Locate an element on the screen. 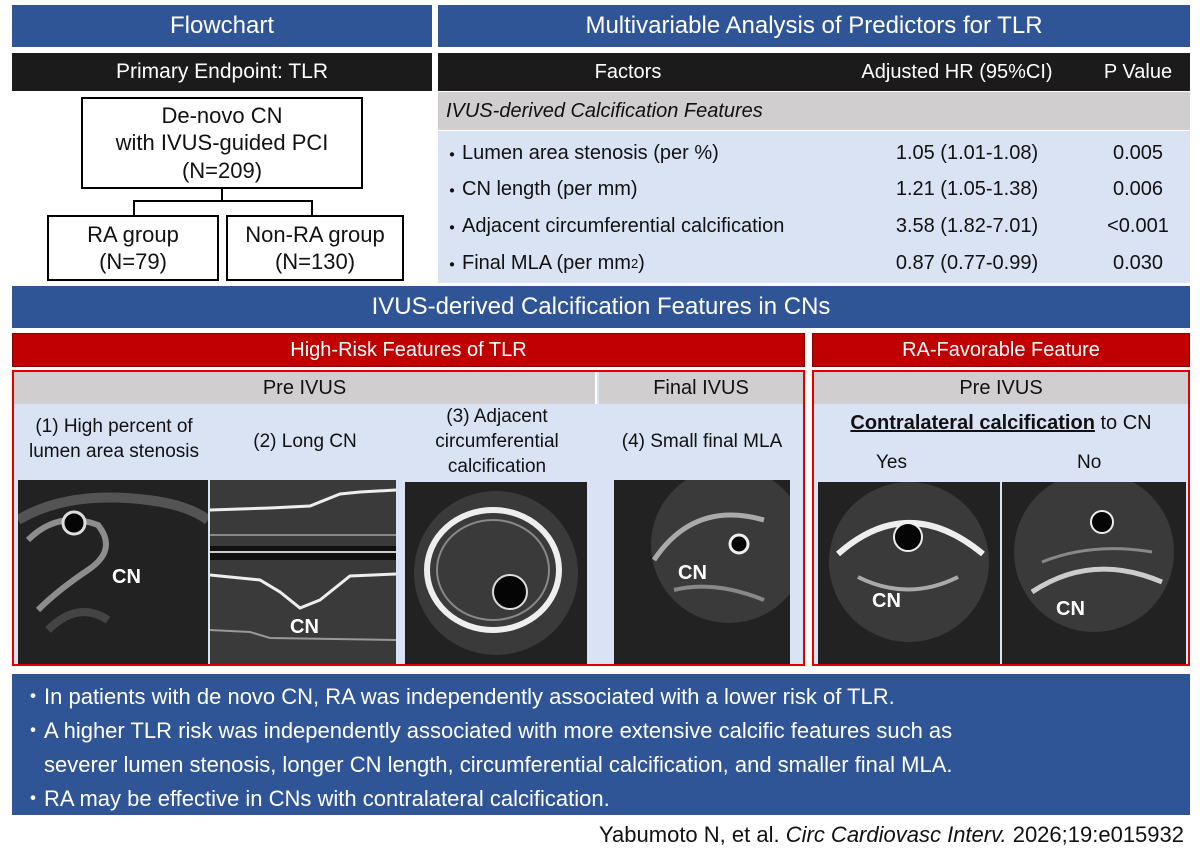 The height and width of the screenshot is (863, 1200). feature-4-caption: (4) Small final MLA is located at coordinates (702, 442).